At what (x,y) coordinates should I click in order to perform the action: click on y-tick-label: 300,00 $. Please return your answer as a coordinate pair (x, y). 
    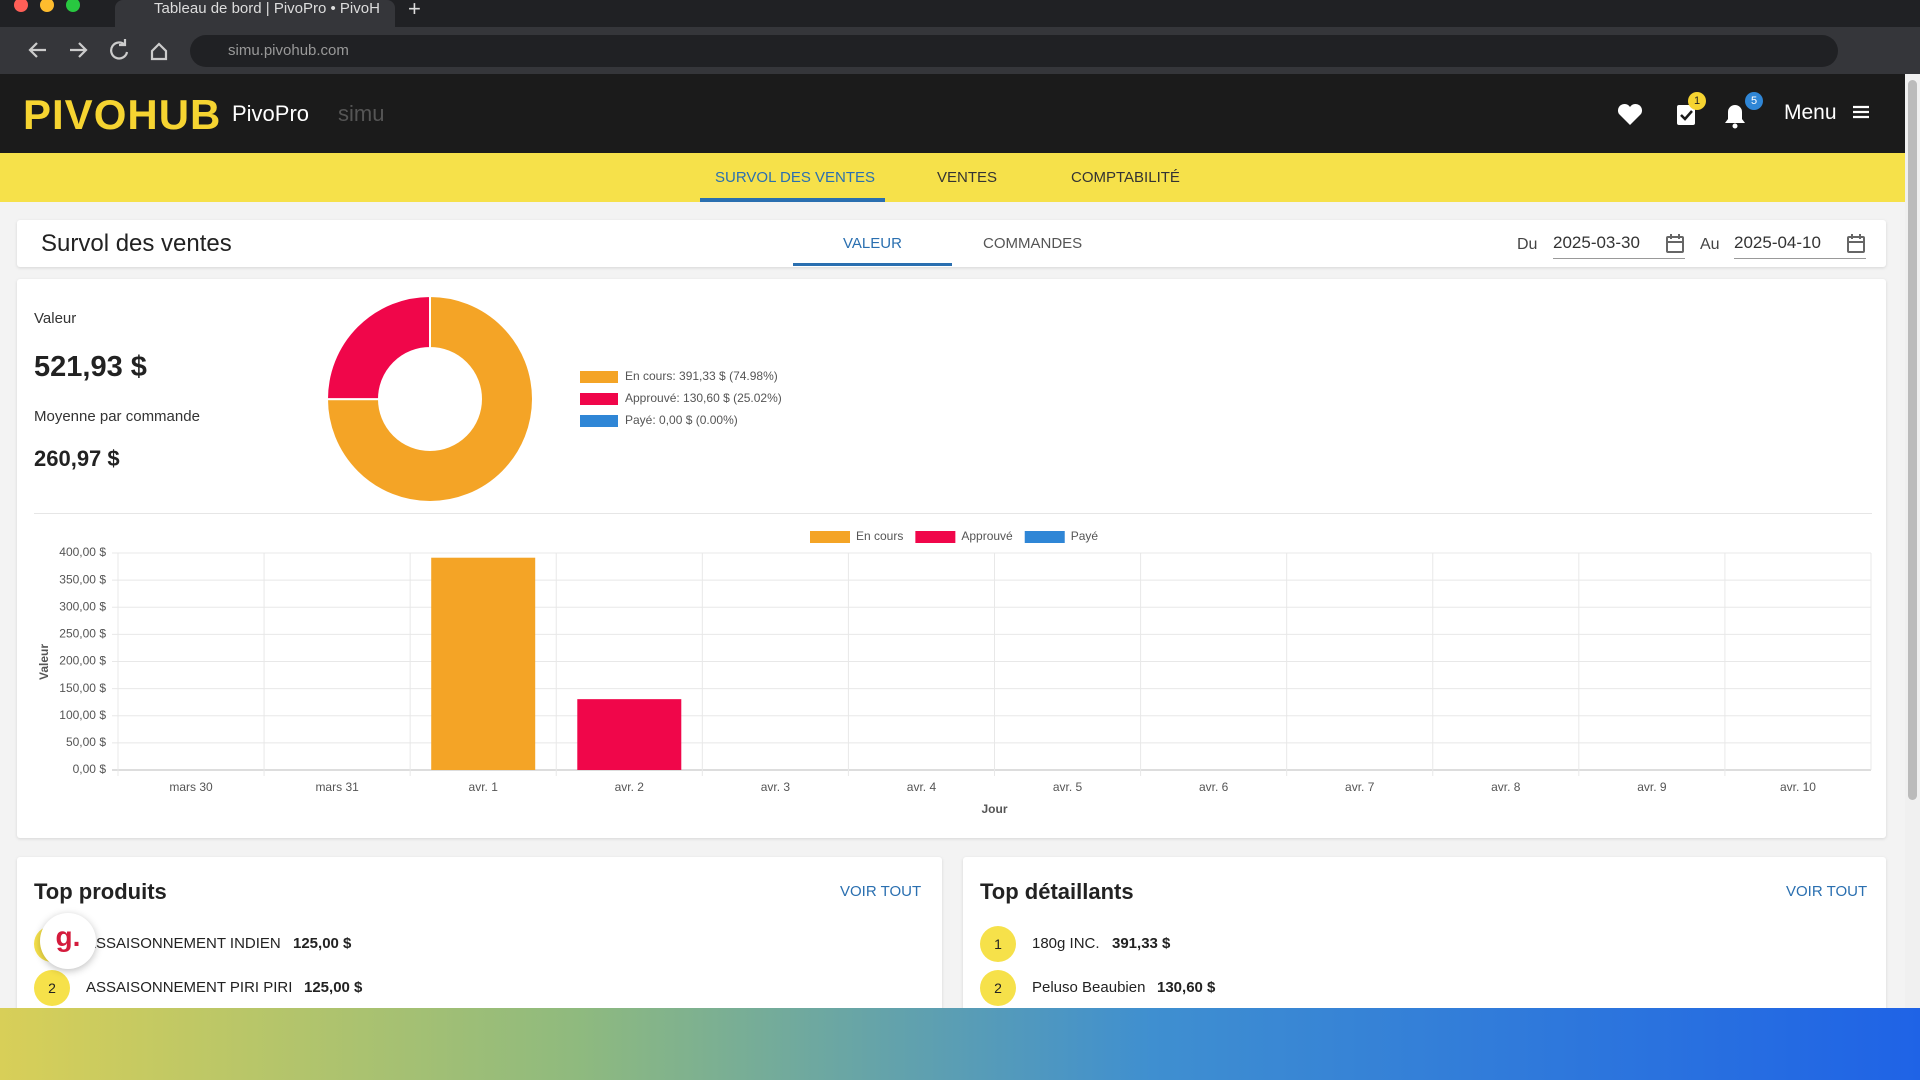
    Looking at the image, I should click on (82, 606).